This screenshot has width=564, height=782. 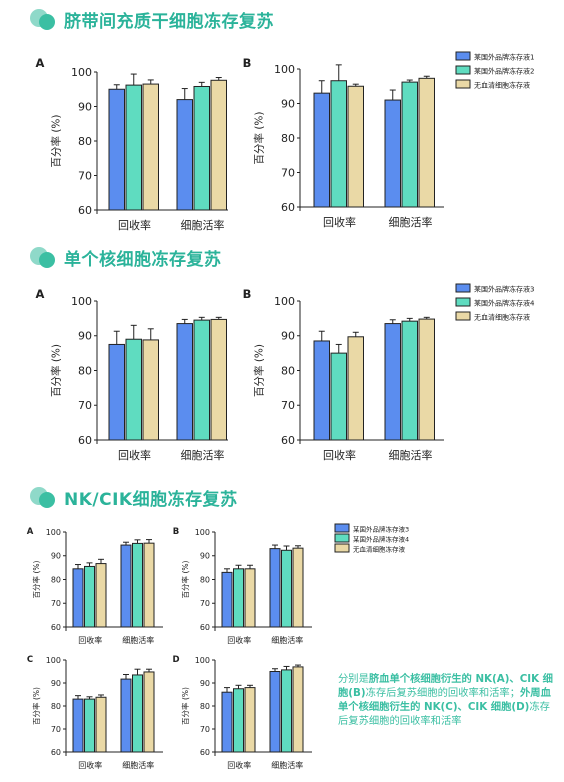 I want to click on caption-part: 冻存后复苏细胞的回收率和活率, so click(x=444, y=714).